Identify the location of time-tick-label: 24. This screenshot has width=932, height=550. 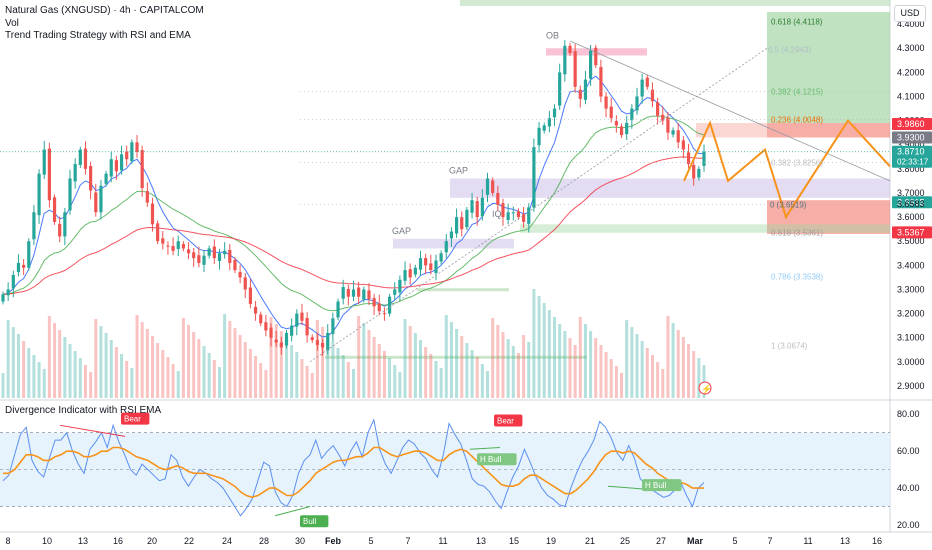
(227, 541).